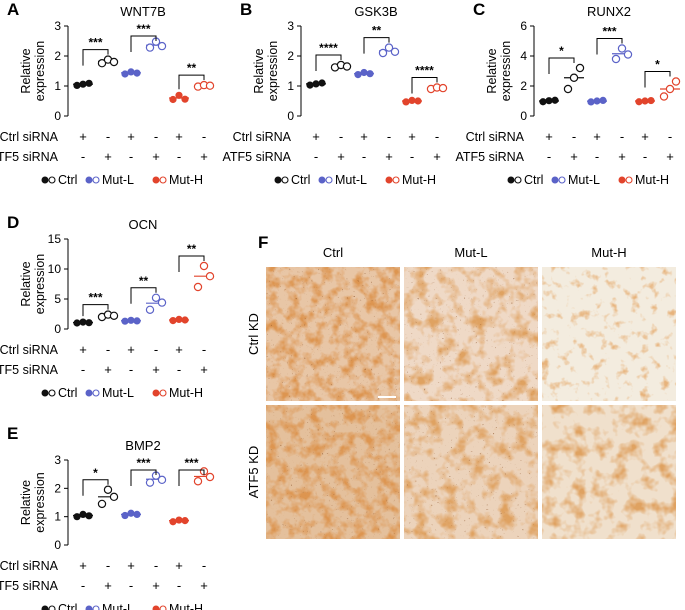 The image size is (685, 610). I want to click on y-tick-label: 2, so click(290, 56).